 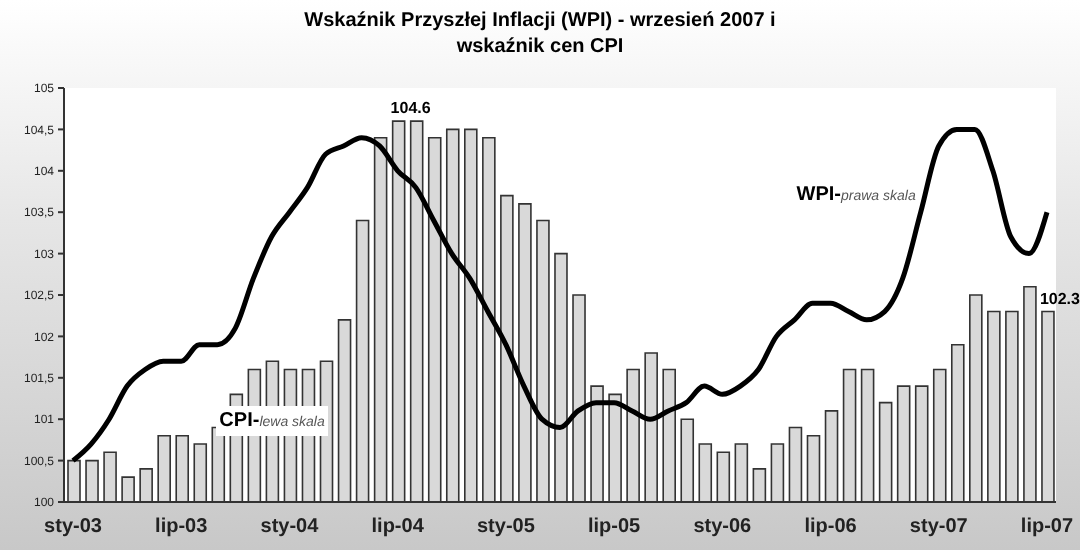 I want to click on x-tick-label: lip-07, so click(x=1047, y=527).